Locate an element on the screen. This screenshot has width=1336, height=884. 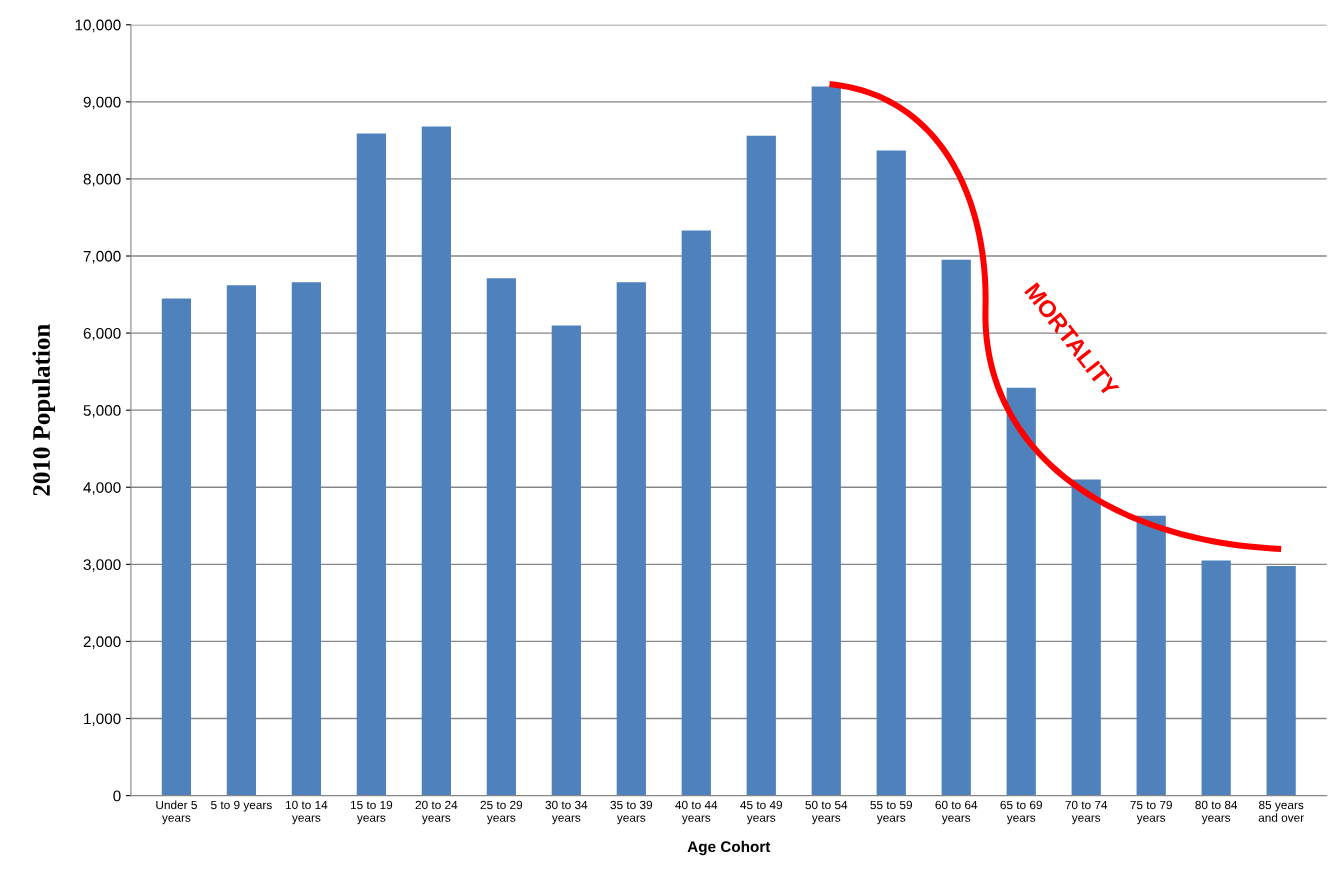
x-tick-label: 60 to 64 years is located at coordinates (956, 812).